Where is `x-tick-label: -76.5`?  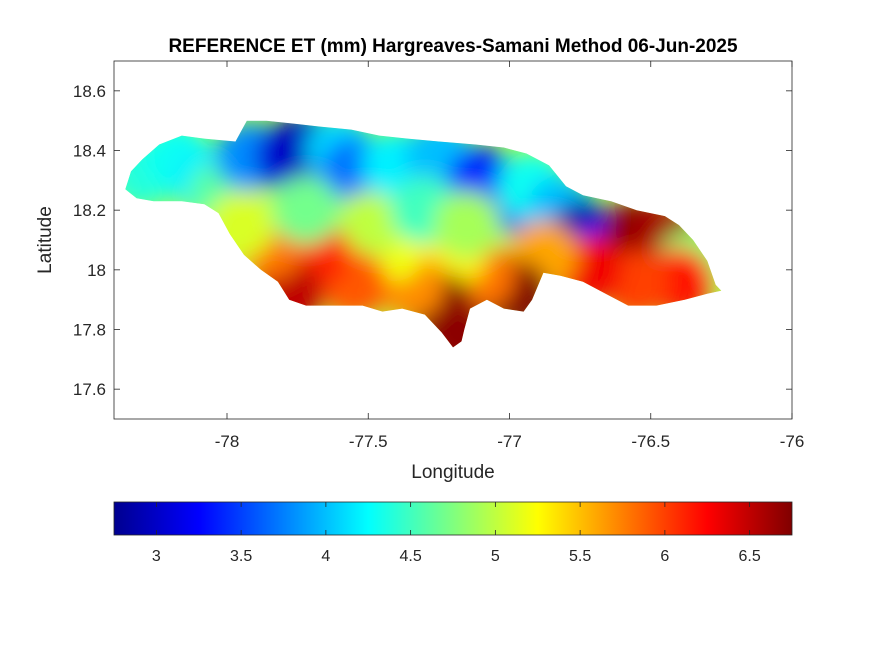 x-tick-label: -76.5 is located at coordinates (650, 441).